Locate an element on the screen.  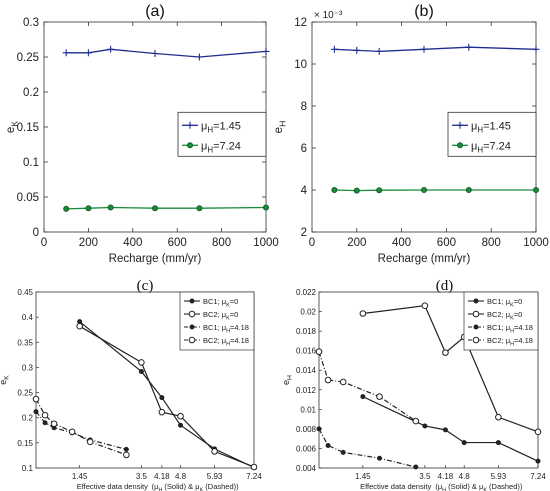
panel-d-xtick-label: 4.18 is located at coordinates (446, 476).